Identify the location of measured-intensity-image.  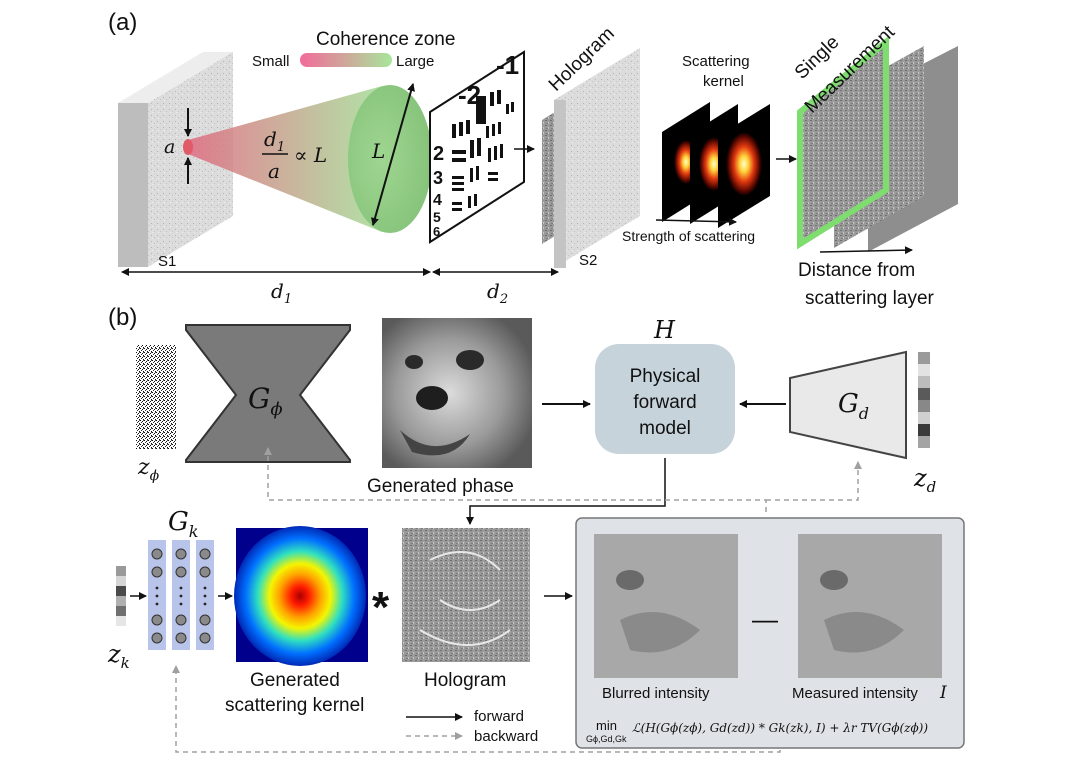
(870, 606).